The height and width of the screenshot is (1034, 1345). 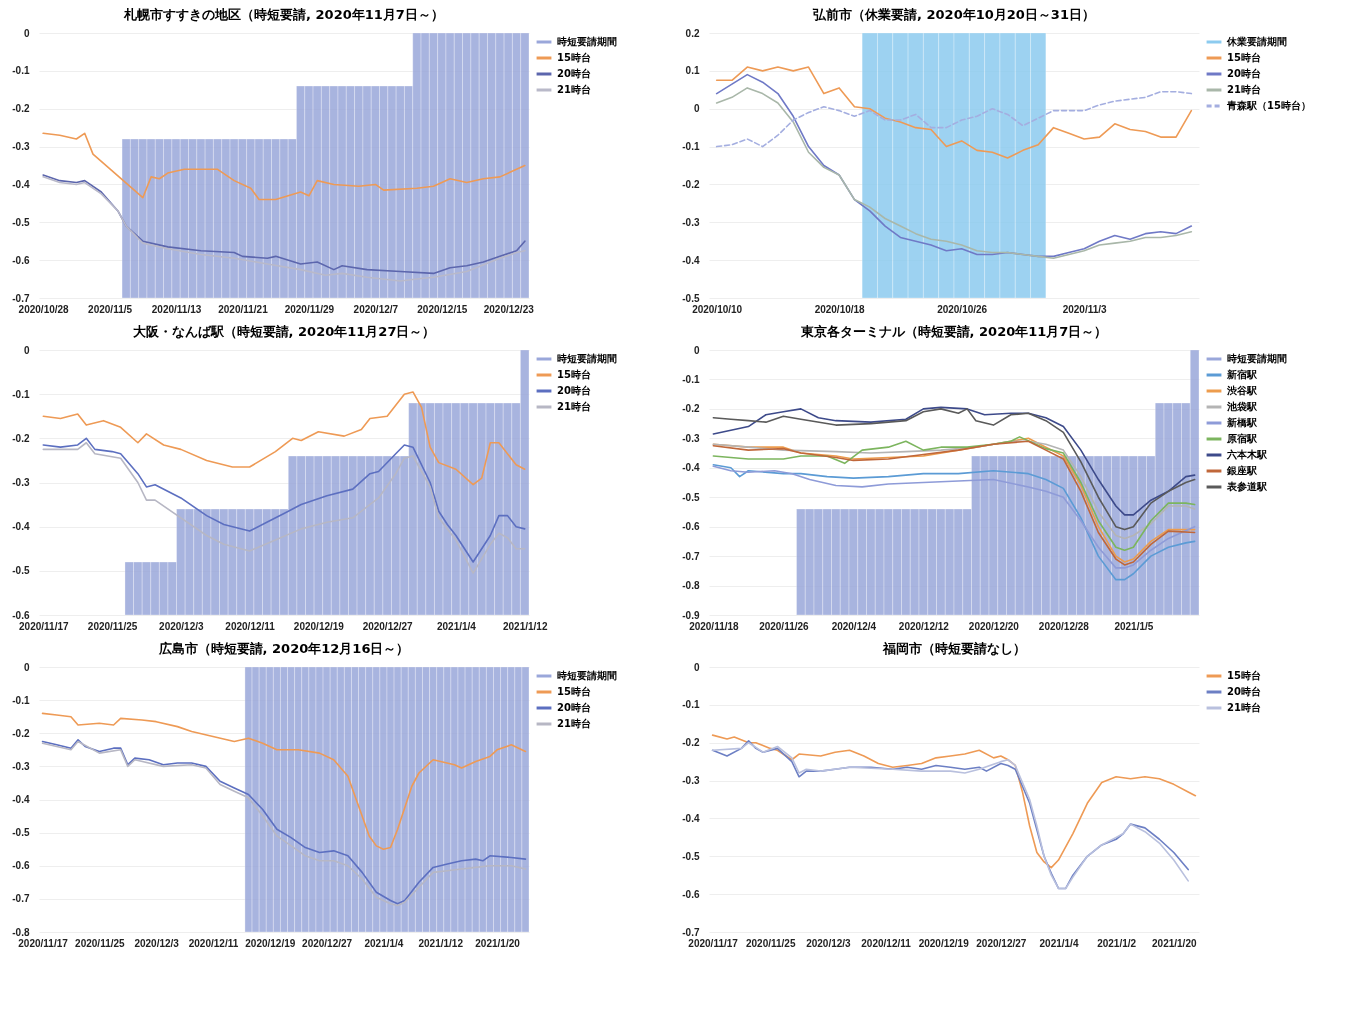 I want to click on x-tick-label: 2020/10/18, so click(x=840, y=309).